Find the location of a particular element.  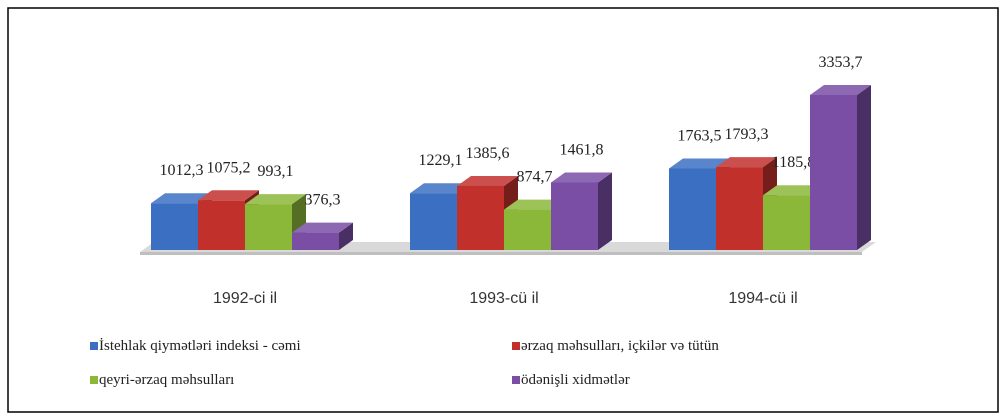

data-label: 1229,1 is located at coordinates (441, 160).